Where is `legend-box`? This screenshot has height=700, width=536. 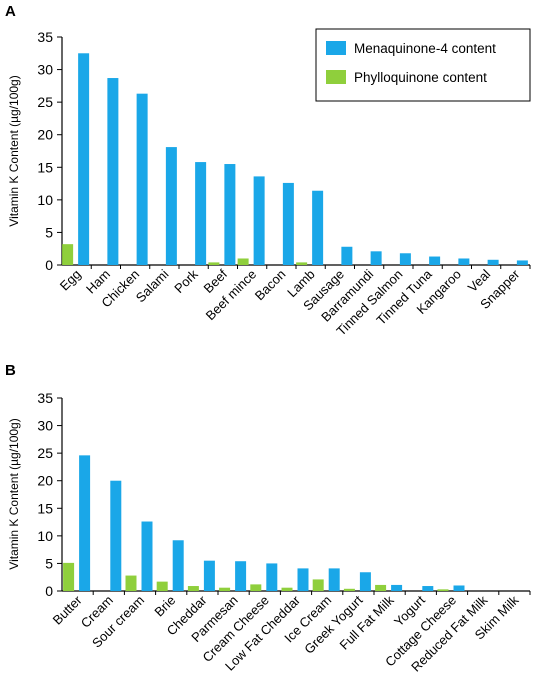 legend-box is located at coordinates (423, 65).